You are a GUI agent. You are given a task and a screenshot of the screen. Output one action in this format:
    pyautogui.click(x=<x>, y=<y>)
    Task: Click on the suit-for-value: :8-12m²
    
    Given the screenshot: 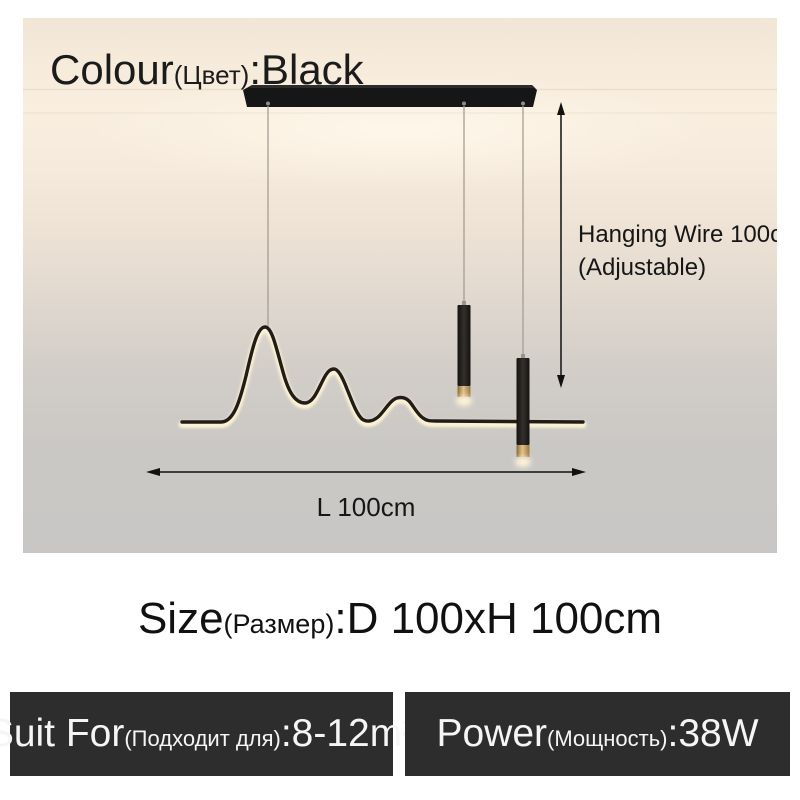 What is the action you would take?
    pyautogui.click(x=348, y=733)
    